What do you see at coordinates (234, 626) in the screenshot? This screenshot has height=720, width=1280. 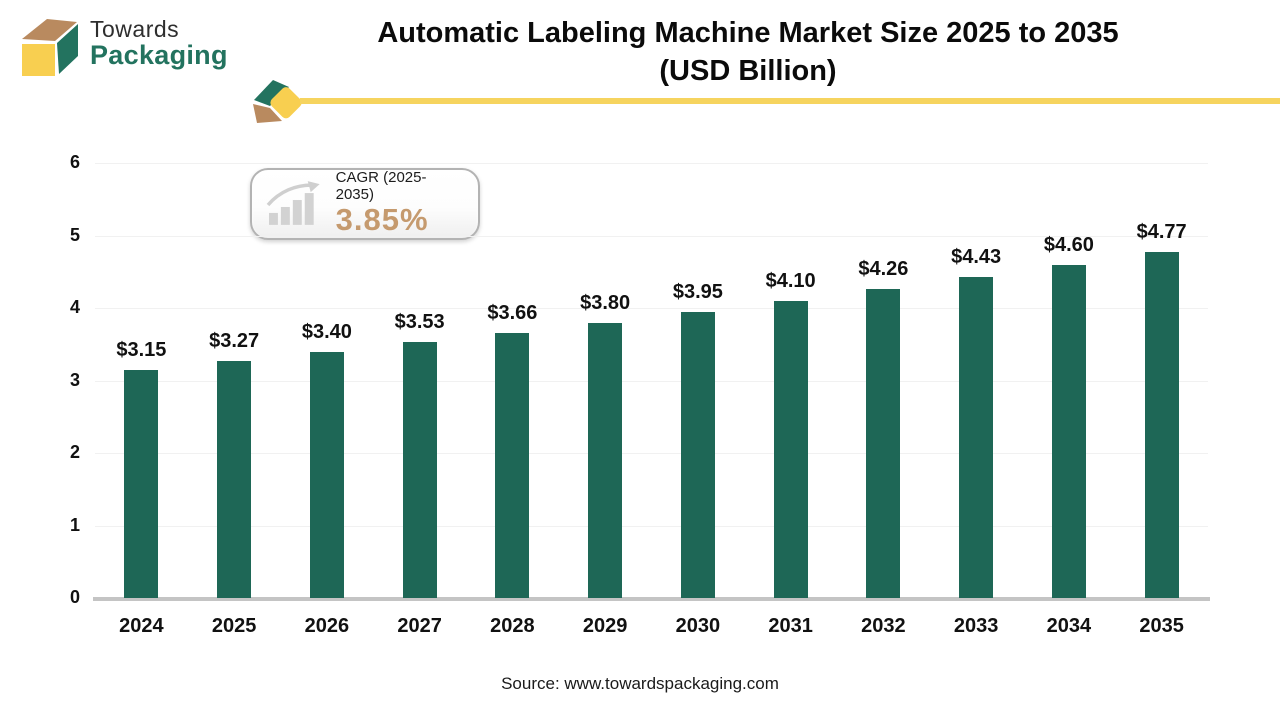 I see `x-axis-label-2025: 2025` at bounding box center [234, 626].